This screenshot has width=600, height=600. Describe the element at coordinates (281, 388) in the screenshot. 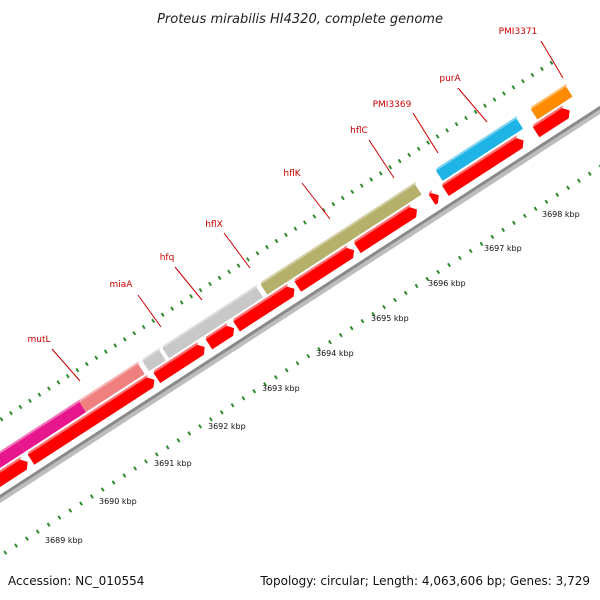

I see `scale-label: 3693 kbp` at that location.